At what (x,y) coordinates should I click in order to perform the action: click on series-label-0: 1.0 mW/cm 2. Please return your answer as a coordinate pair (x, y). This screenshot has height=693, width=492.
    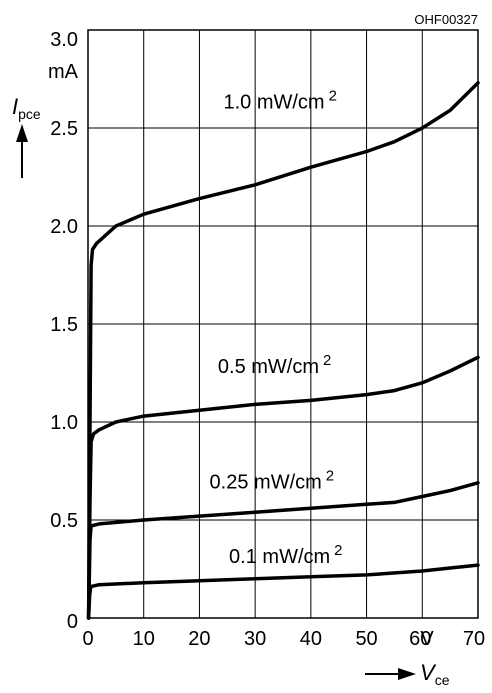
    Looking at the image, I should click on (279, 100).